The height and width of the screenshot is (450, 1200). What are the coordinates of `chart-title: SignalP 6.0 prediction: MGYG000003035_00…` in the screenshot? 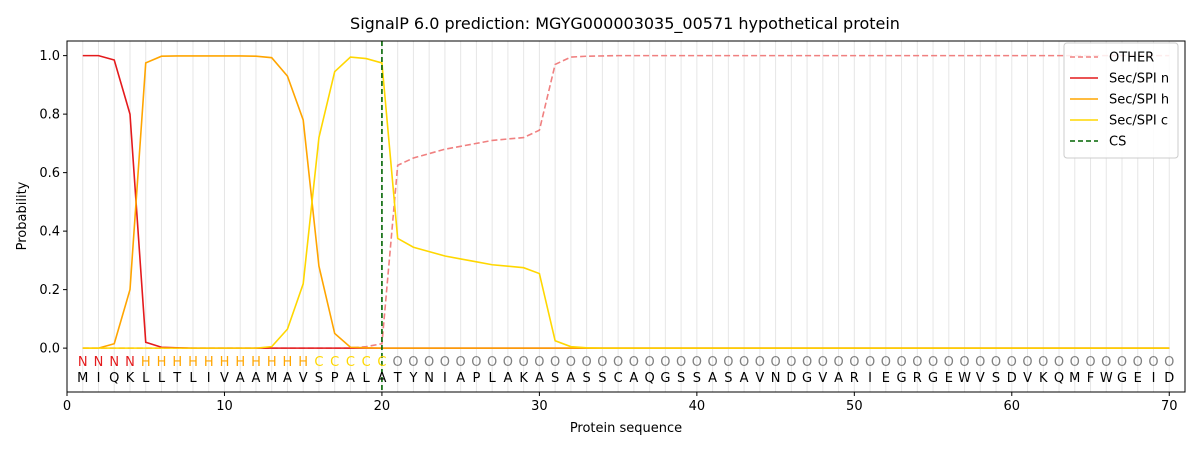 It's located at (625, 24).